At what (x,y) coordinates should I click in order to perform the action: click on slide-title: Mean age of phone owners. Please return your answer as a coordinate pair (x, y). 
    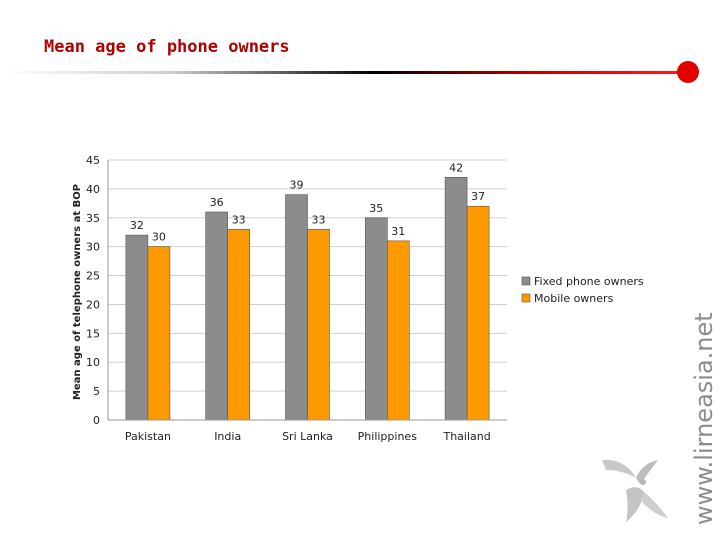
    Looking at the image, I should click on (167, 47).